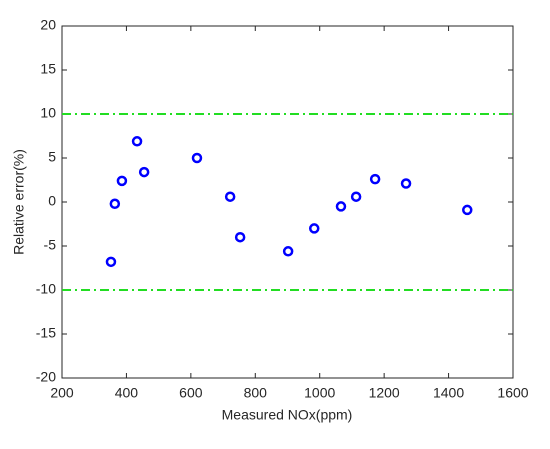  Describe the element at coordinates (48, 25) in the screenshot. I see `y-tick-label: 20` at that location.